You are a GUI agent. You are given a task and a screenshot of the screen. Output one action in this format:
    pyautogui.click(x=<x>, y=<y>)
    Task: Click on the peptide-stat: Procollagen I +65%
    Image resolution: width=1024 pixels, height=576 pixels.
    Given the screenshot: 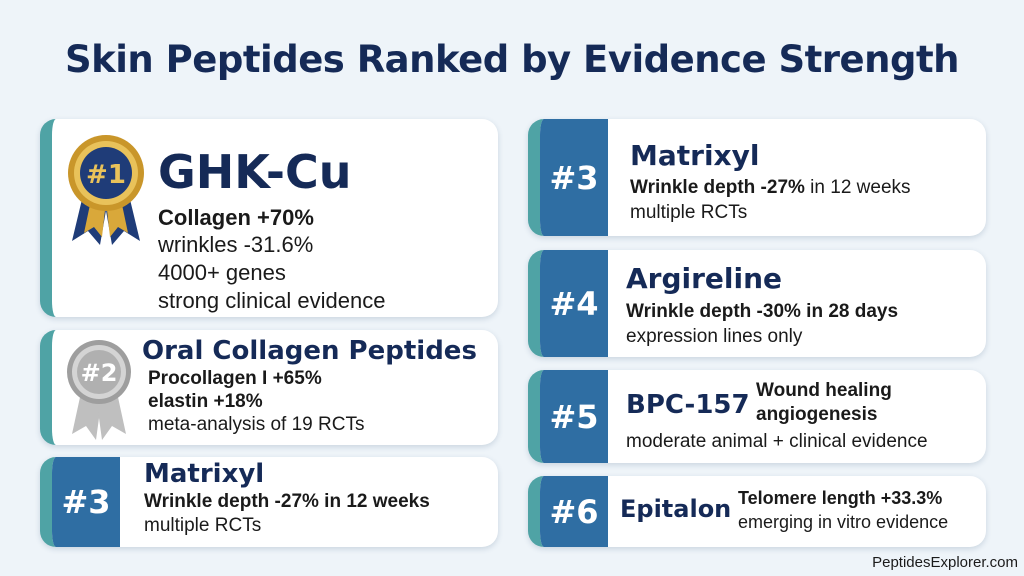 What is the action you would take?
    pyautogui.click(x=235, y=378)
    